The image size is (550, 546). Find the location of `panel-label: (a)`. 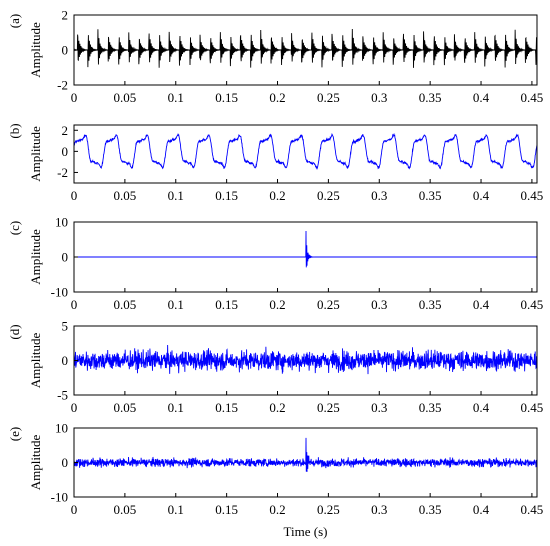

panel-label: (a) is located at coordinates (14, 21).